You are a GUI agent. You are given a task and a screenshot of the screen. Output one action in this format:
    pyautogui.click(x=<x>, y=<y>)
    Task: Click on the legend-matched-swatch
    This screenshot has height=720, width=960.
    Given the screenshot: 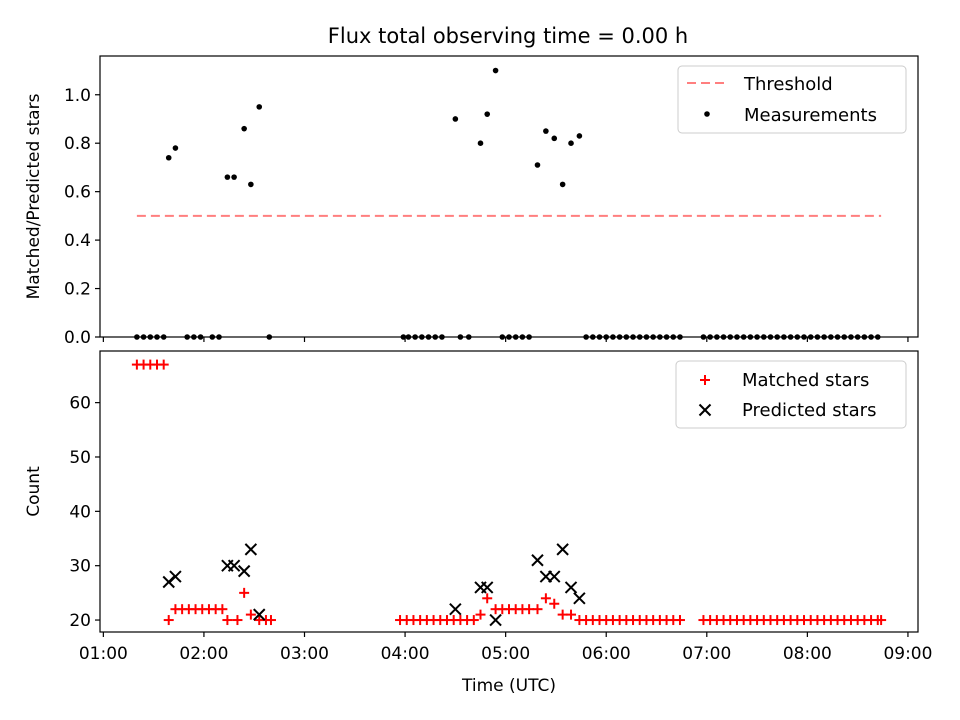 What is the action you would take?
    pyautogui.click(x=705, y=380)
    